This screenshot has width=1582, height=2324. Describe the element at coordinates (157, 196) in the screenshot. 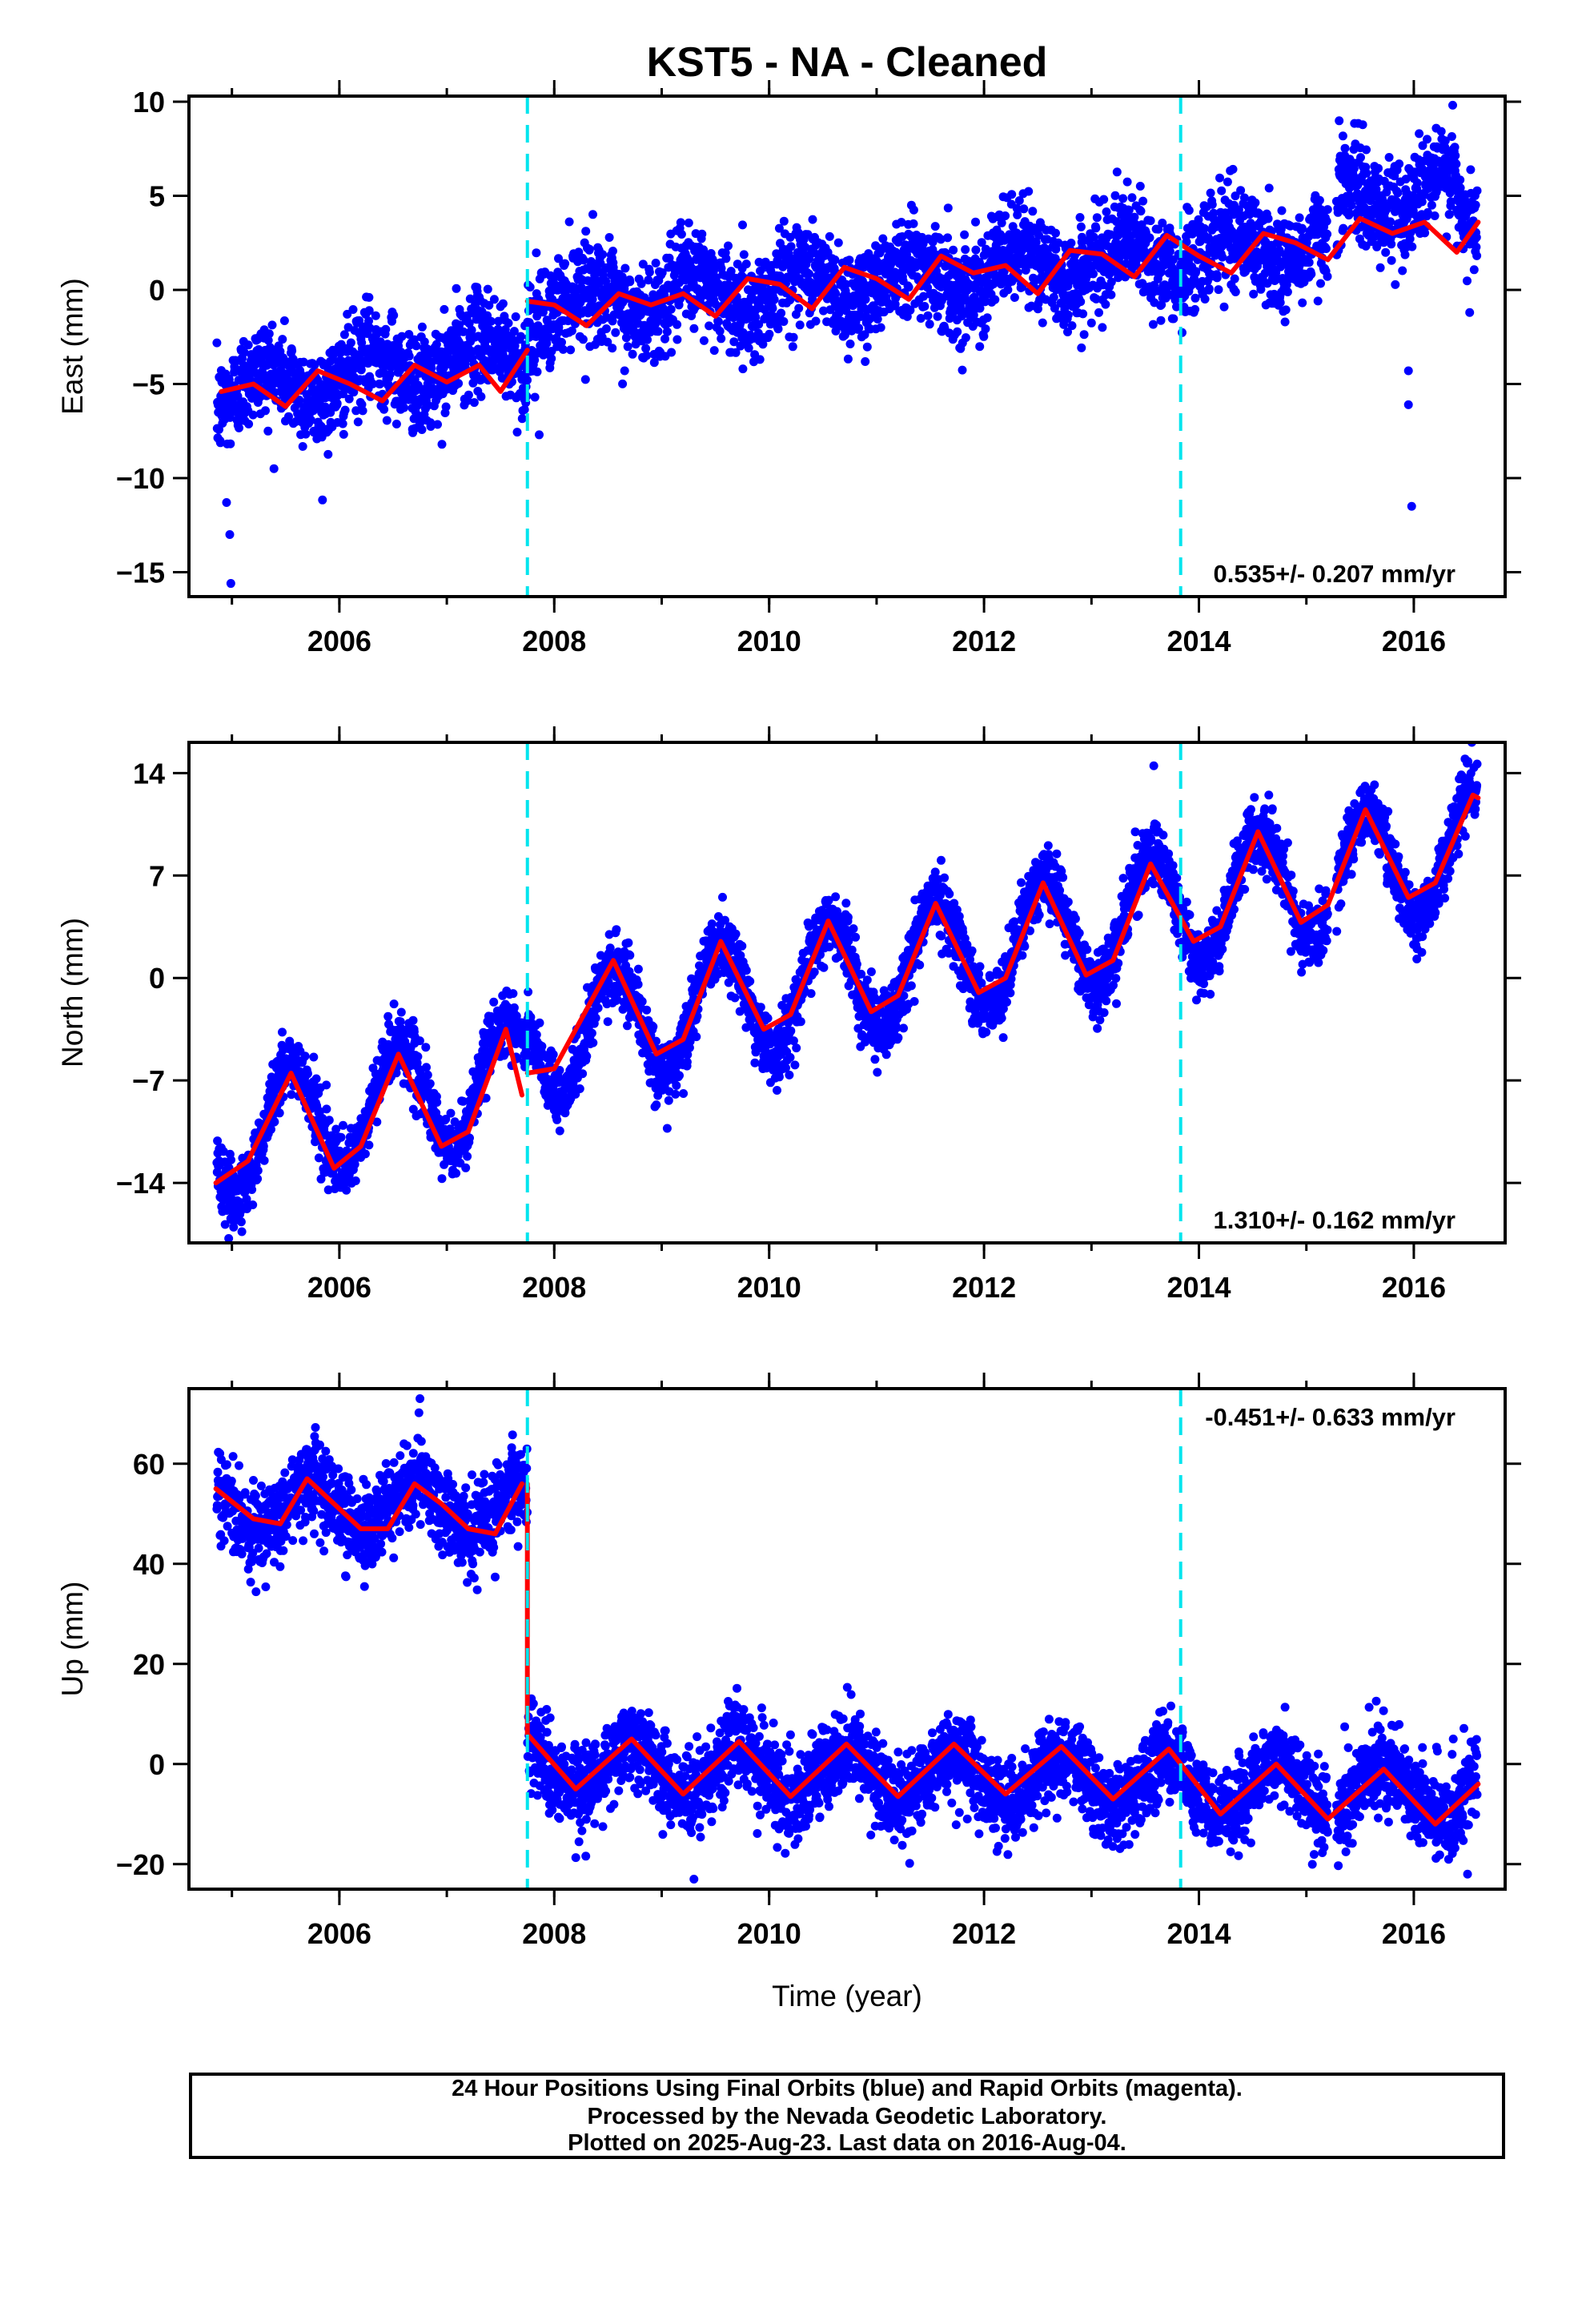

I see `y-tick-label: 5` at that location.